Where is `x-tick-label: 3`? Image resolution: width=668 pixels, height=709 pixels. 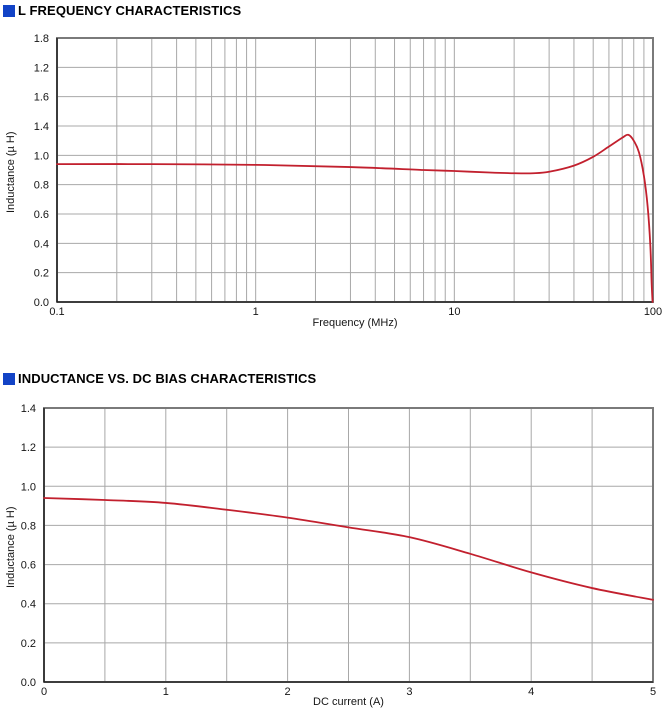
x-tick-label: 3 is located at coordinates (409, 692).